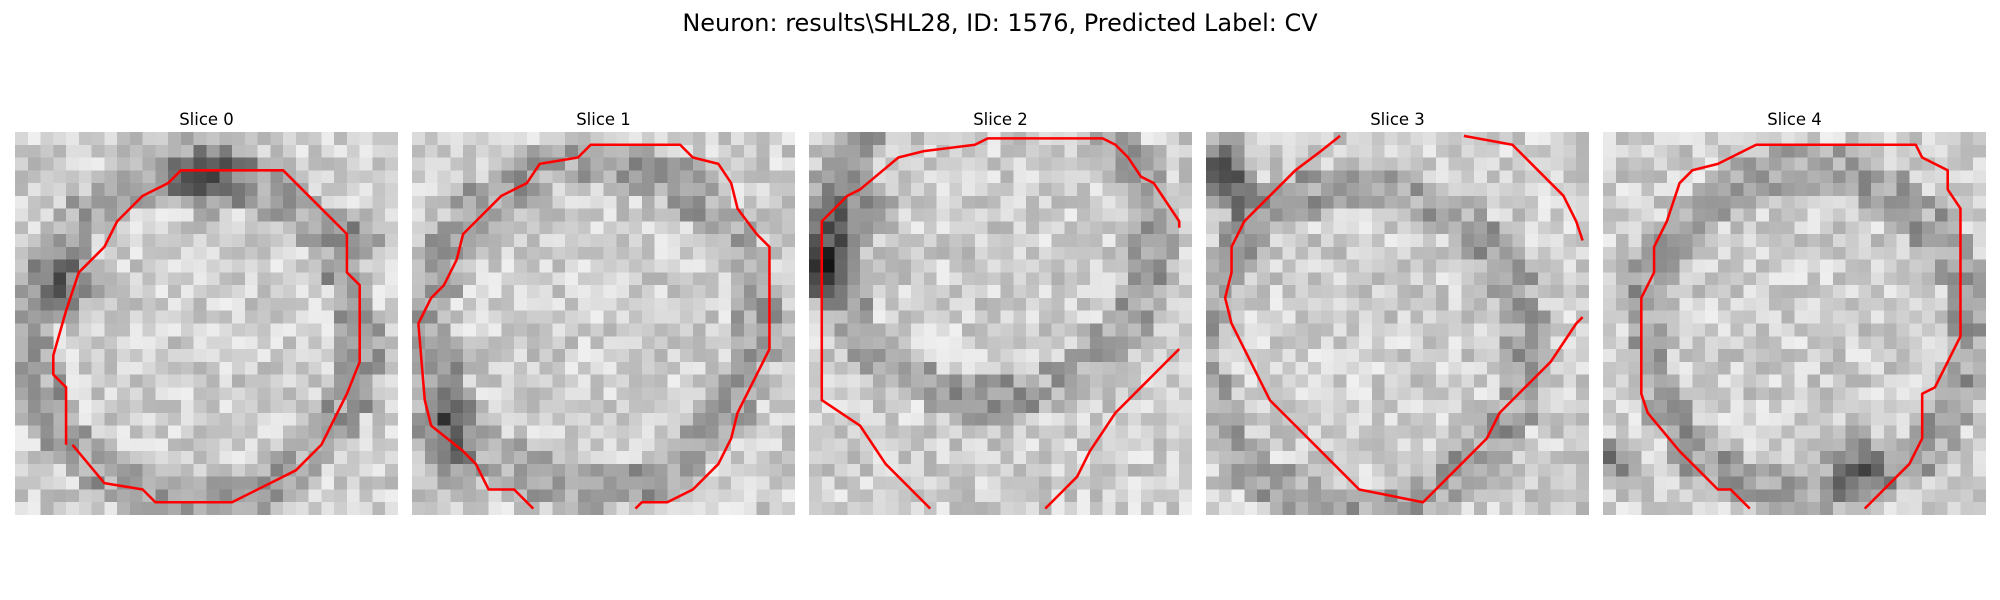  I want to click on slice-title: Slice 3, so click(1397, 119).